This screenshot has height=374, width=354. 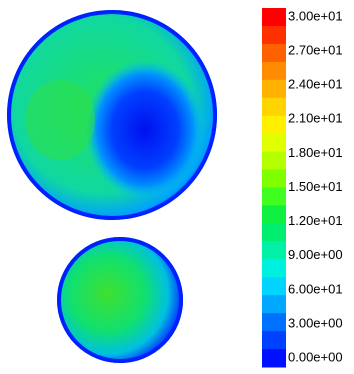 What do you see at coordinates (315, 288) in the screenshot?
I see `colorbar-label: 6.00e+01` at bounding box center [315, 288].